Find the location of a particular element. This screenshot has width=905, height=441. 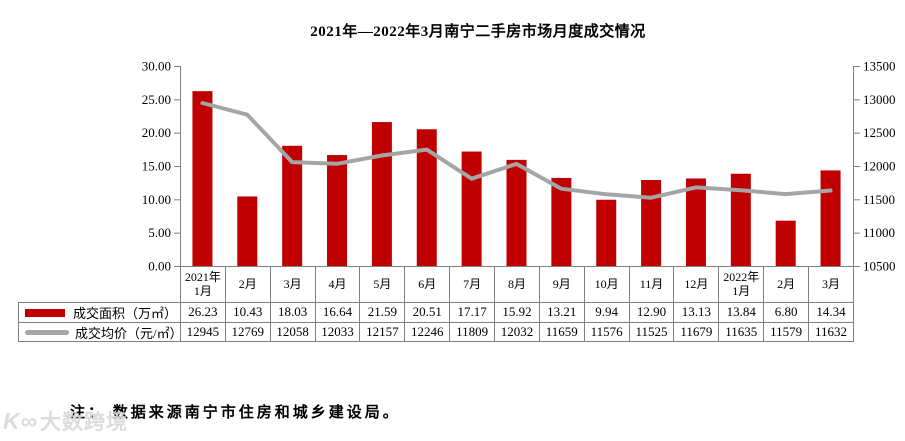

price-value-cell: 11579 is located at coordinates (787, 332).